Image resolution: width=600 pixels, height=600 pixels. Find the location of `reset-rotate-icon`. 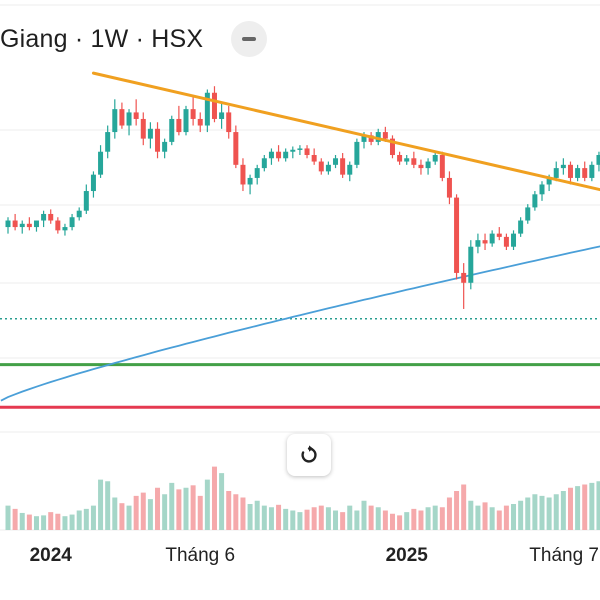

reset-rotate-icon is located at coordinates (309, 454).